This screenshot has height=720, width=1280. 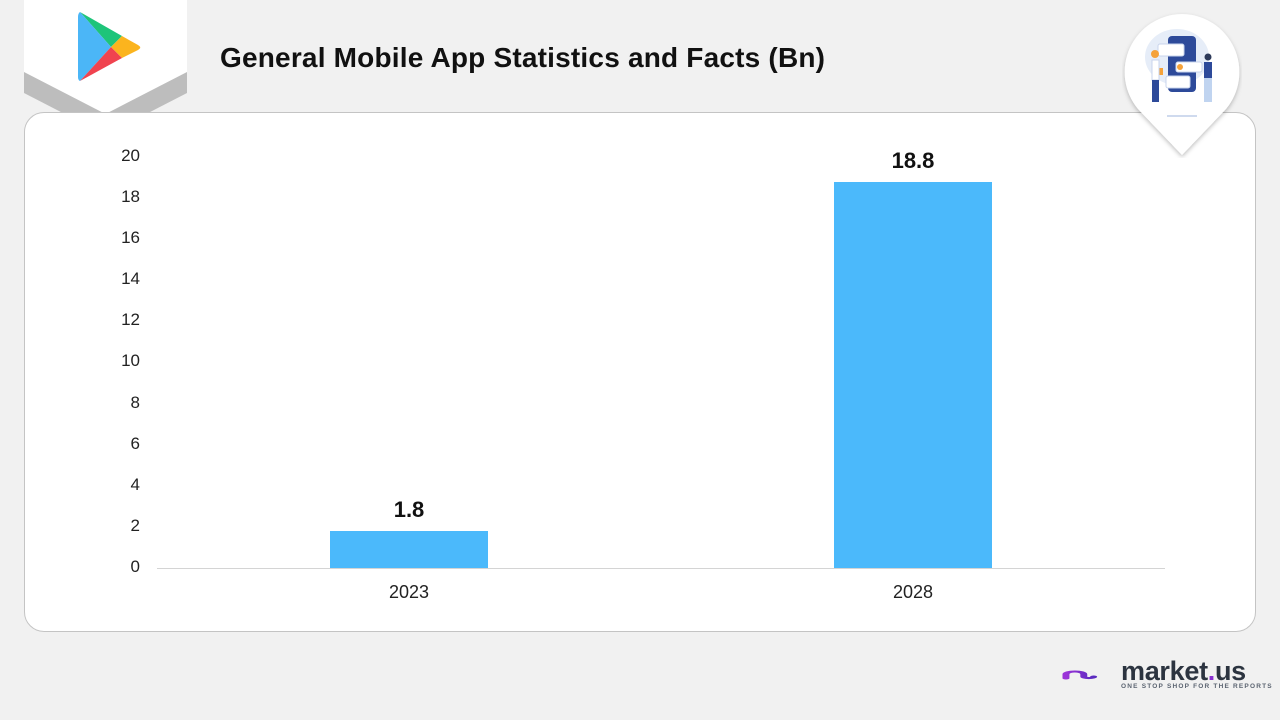 I want to click on brand-name-main: market, so click(x=1164, y=671).